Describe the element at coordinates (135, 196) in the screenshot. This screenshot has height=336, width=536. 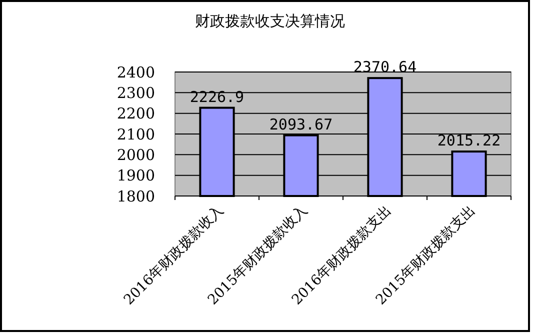
I see `y-tick-label: 1800` at that location.